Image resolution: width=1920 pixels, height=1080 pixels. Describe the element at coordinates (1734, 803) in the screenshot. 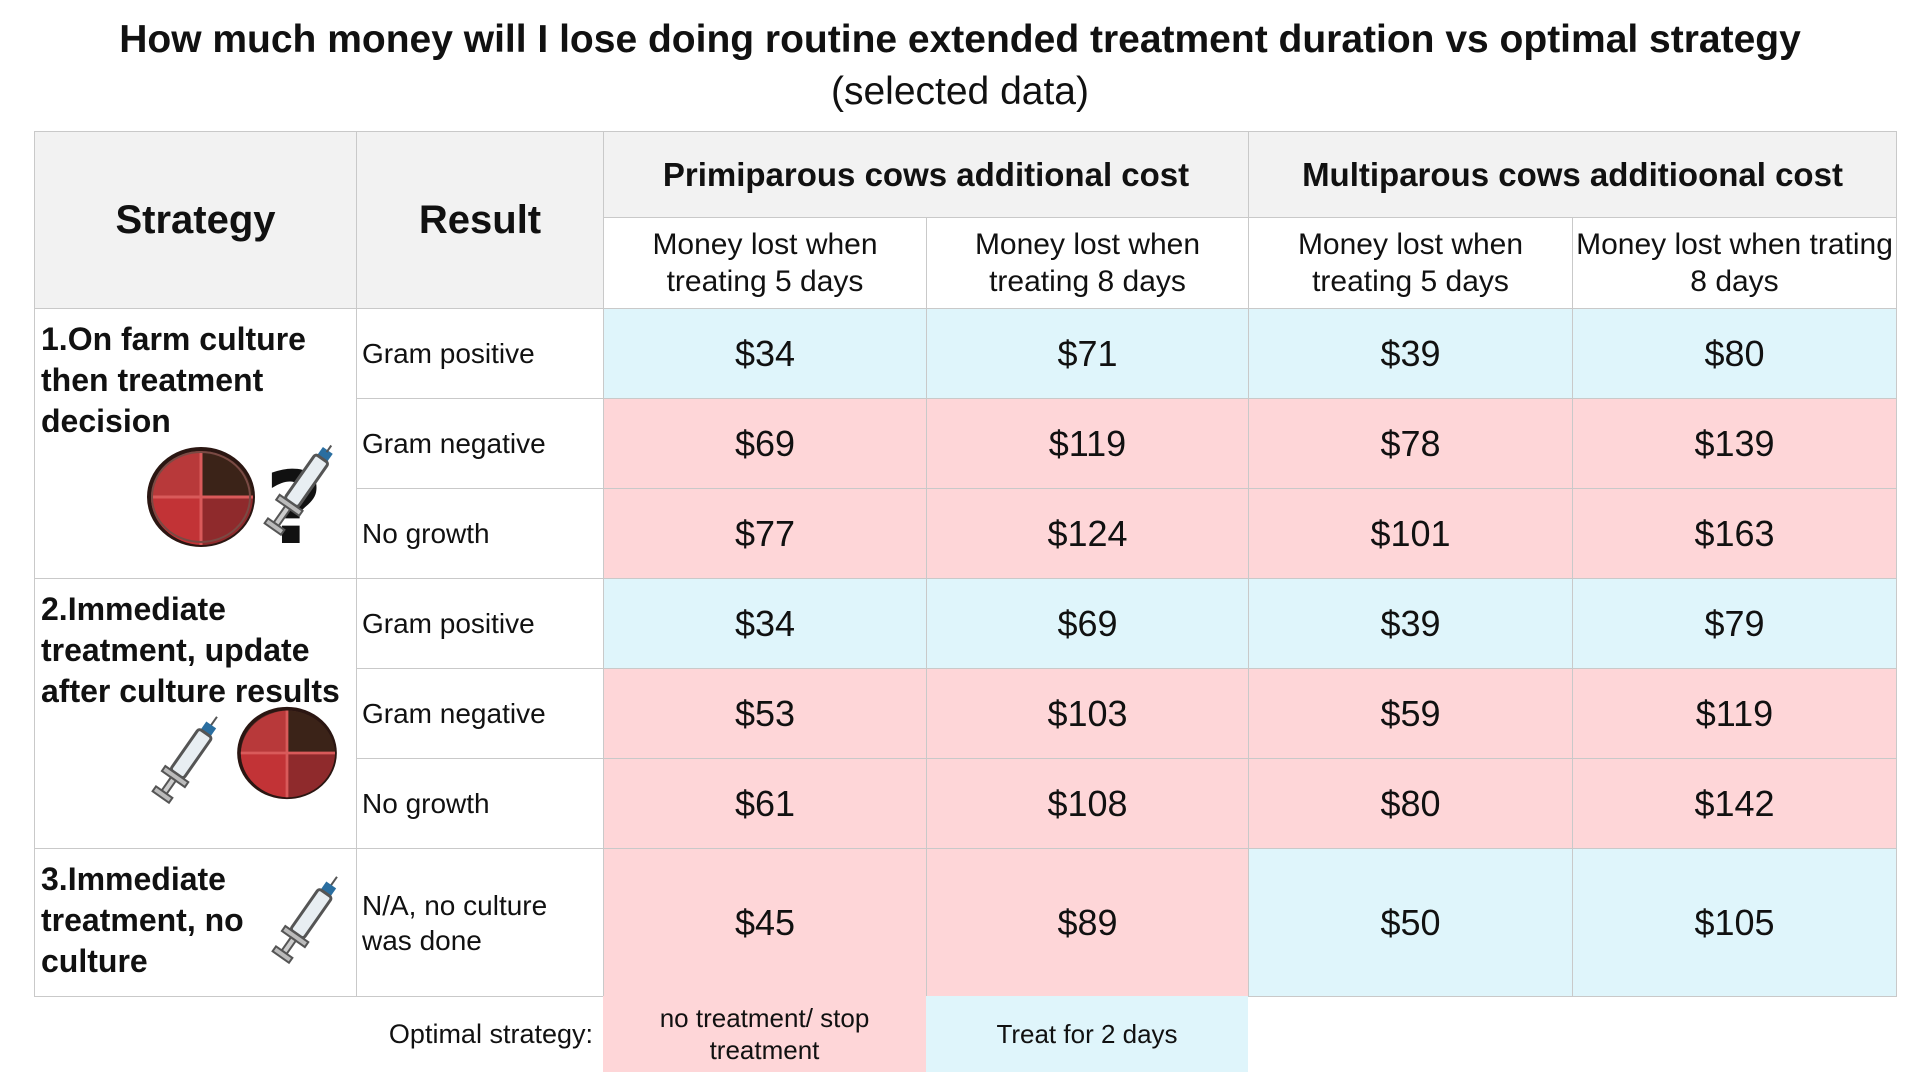

I see `value-cell: $142` at that location.